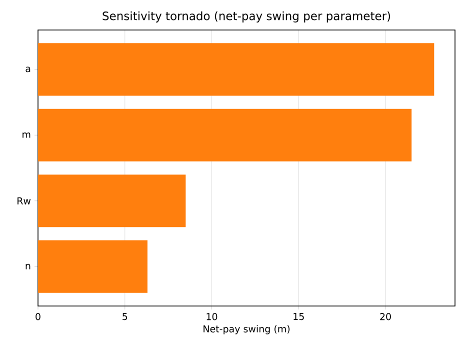  What do you see at coordinates (28, 267) in the screenshot?
I see `y-tick-label: n` at bounding box center [28, 267].